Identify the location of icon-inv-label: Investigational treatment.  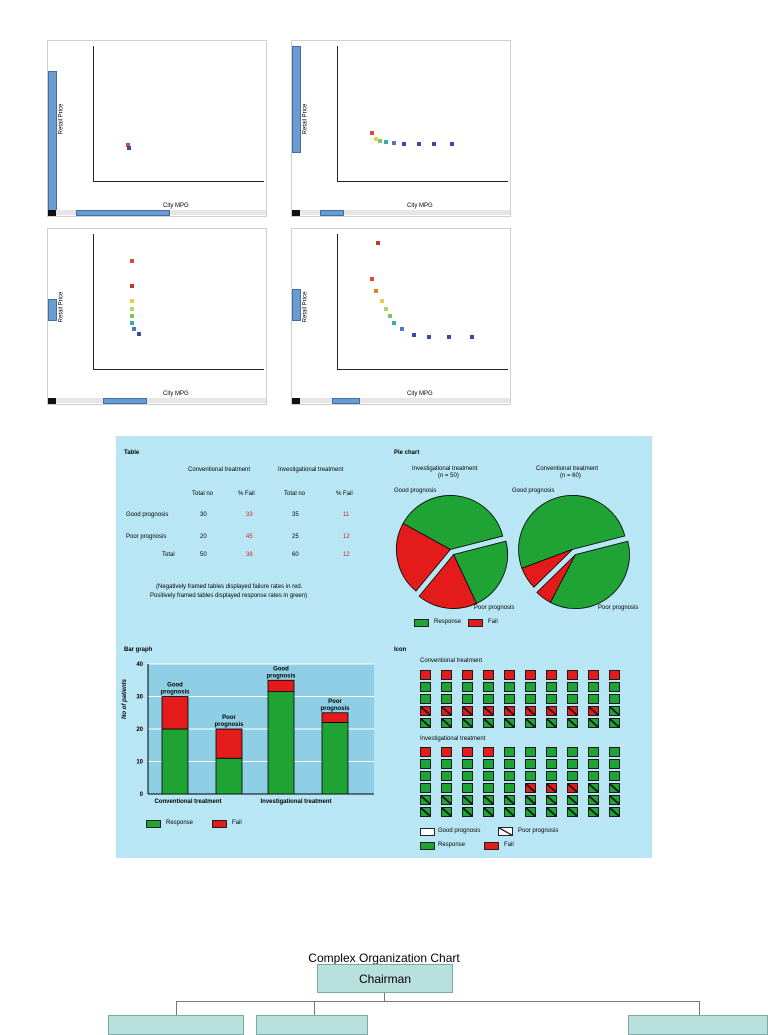
(453, 739).